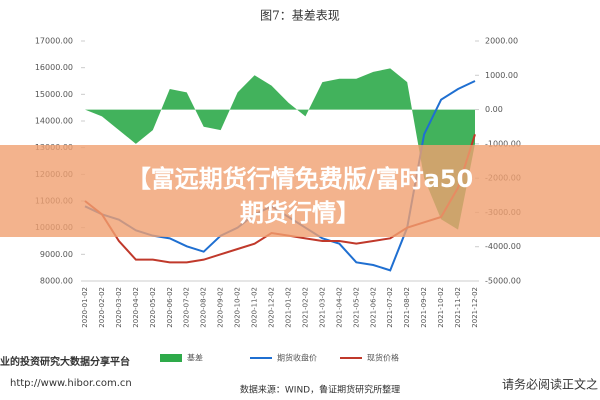  Describe the element at coordinates (300, 196) in the screenshot. I see `banner-text: 【富远期货行情免费版/富时a50 期货行情】` at that location.